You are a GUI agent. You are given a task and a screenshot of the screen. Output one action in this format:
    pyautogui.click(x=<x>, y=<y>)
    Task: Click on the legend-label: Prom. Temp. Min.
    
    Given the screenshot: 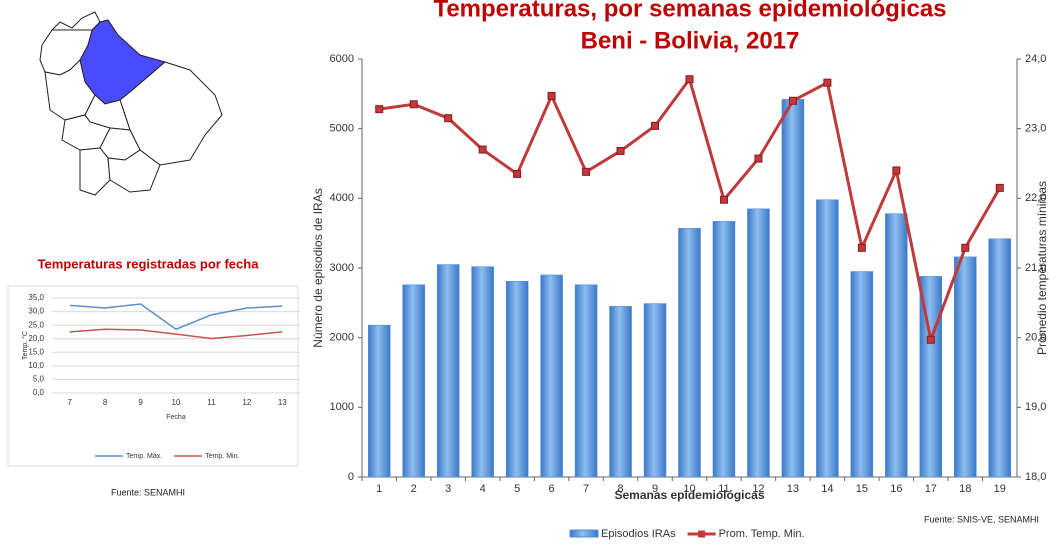 What is the action you would take?
    pyautogui.click(x=762, y=534)
    